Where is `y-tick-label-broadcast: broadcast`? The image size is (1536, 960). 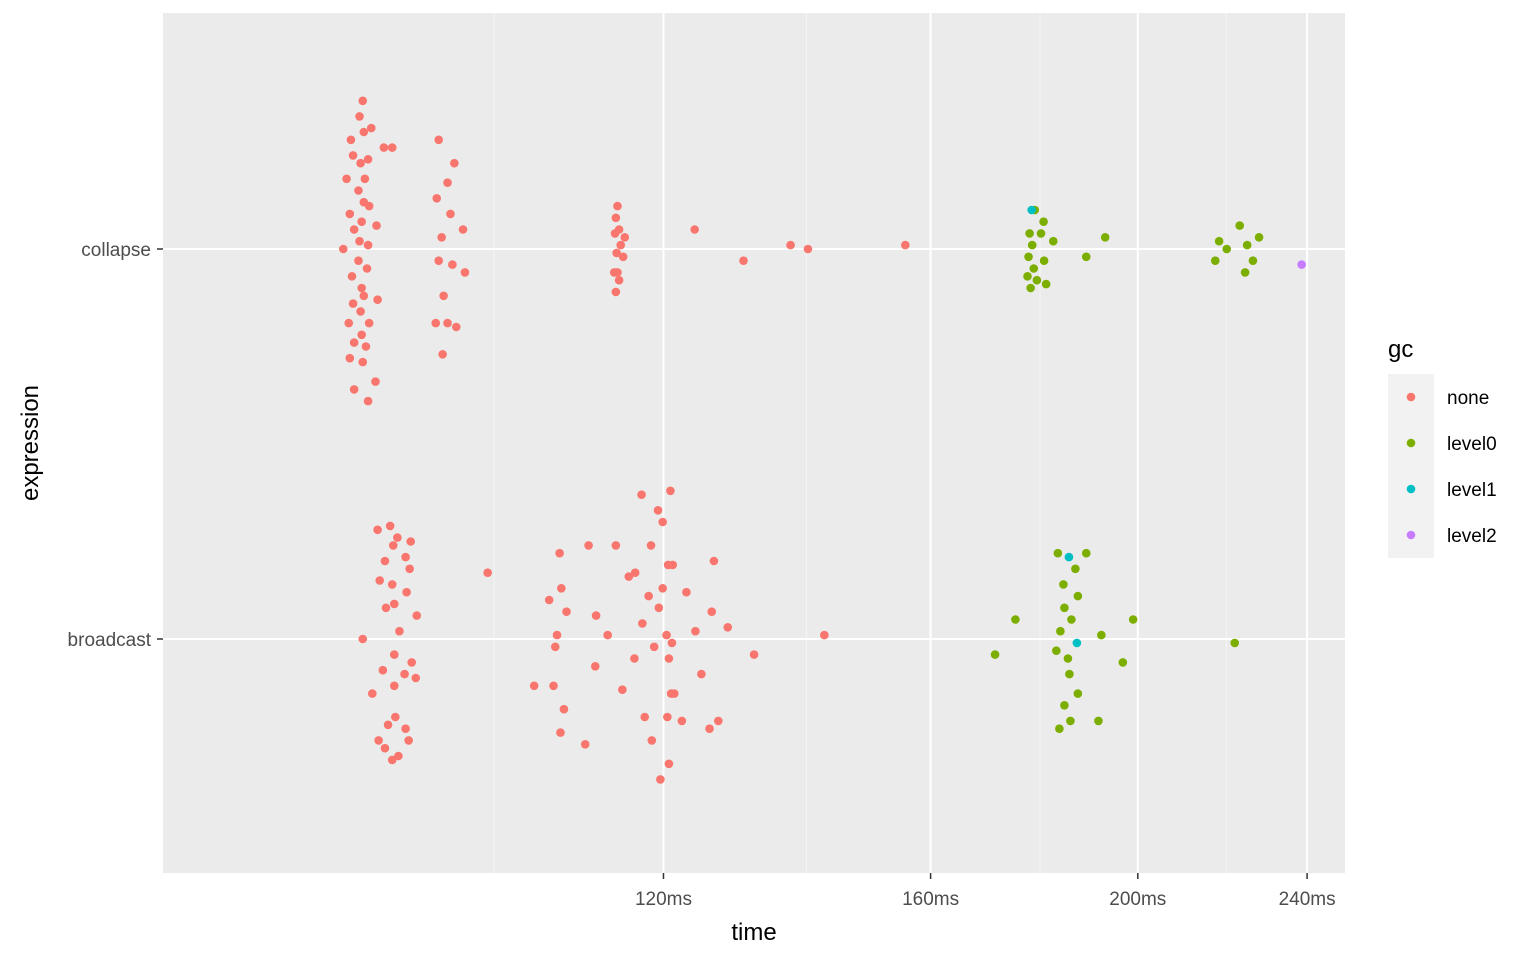
y-tick-label-broadcast: broadcast is located at coordinates (110, 640).